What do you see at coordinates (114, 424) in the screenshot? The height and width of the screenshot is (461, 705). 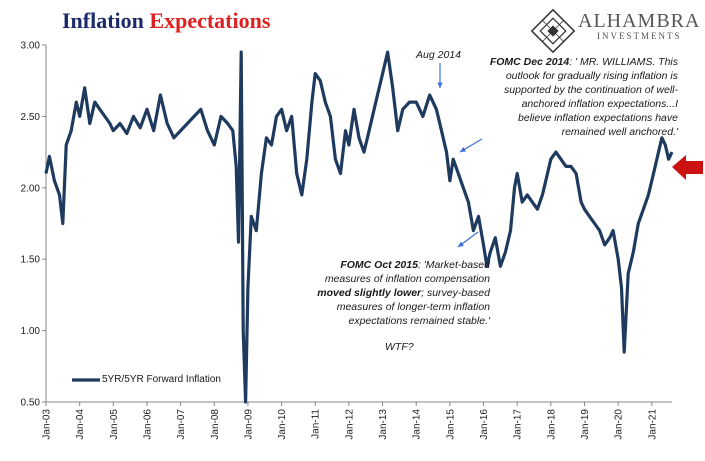 I see `x-tick-label: Jan-05` at bounding box center [114, 424].